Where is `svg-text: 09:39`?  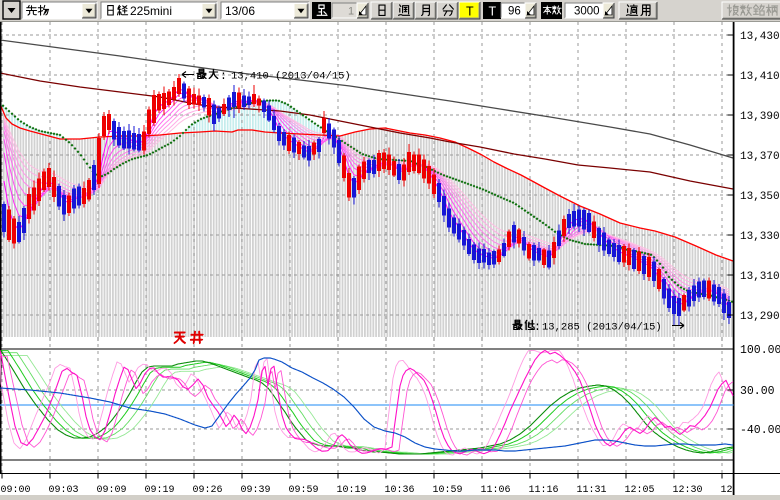 svg-text: 09:39 is located at coordinates (256, 490).